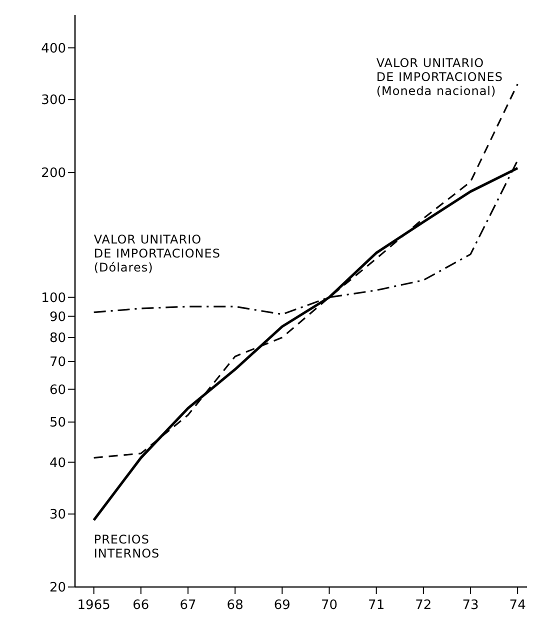 This screenshot has width=541, height=634. Describe the element at coordinates (53, 174) in the screenshot. I see `y-tick-label: 200` at that location.